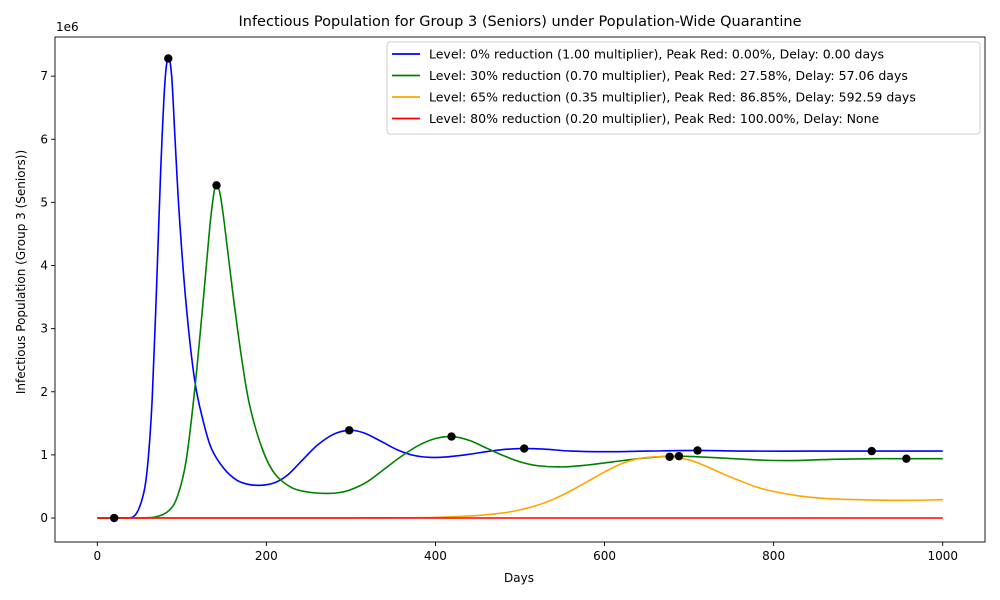  What do you see at coordinates (942, 556) in the screenshot?
I see `x-tick-label: 1000` at bounding box center [942, 556].